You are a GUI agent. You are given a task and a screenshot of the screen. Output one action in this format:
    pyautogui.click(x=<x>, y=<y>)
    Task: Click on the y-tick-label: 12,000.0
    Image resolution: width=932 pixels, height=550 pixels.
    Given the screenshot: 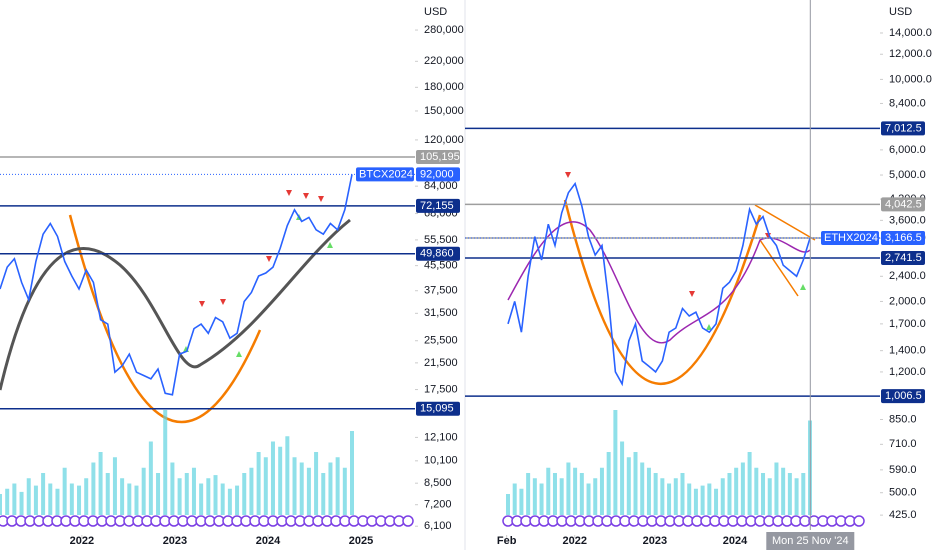 What is the action you would take?
    pyautogui.click(x=910, y=54)
    